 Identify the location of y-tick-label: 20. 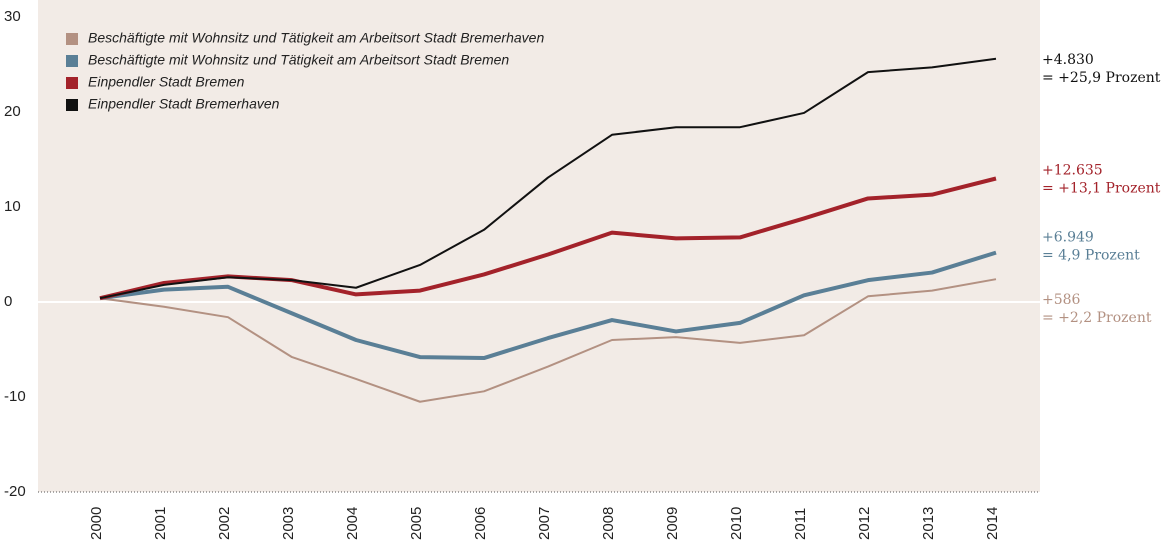
(12, 111).